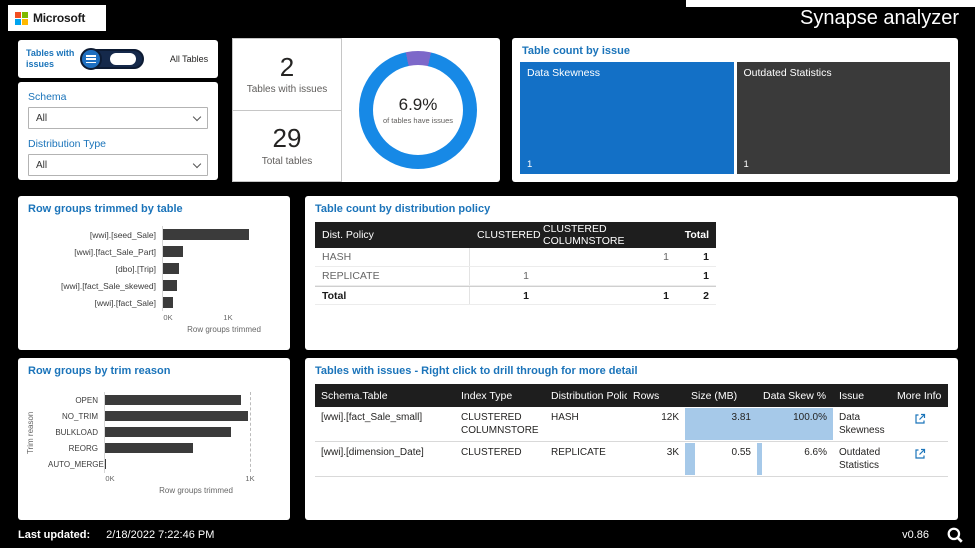  What do you see at coordinates (418, 104) in the screenshot?
I see `donut-percentage: 6.9%` at bounding box center [418, 104].